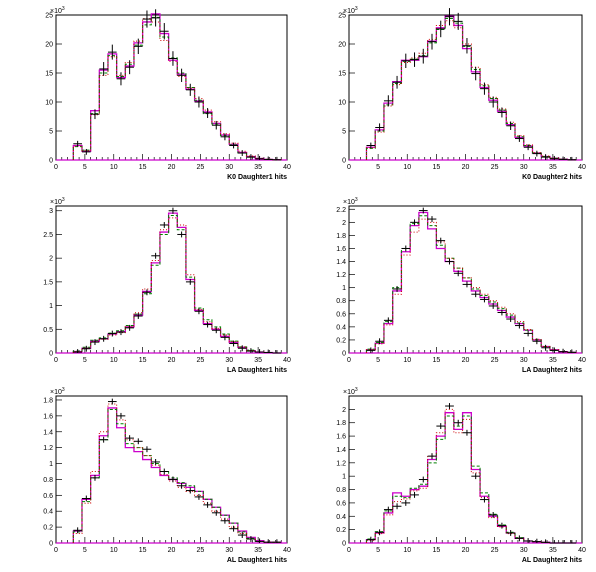 The height and width of the screenshot is (572, 596). Describe the element at coordinates (48, 282) in the screenshot. I see `y-tick-label: 1.5` at that location.